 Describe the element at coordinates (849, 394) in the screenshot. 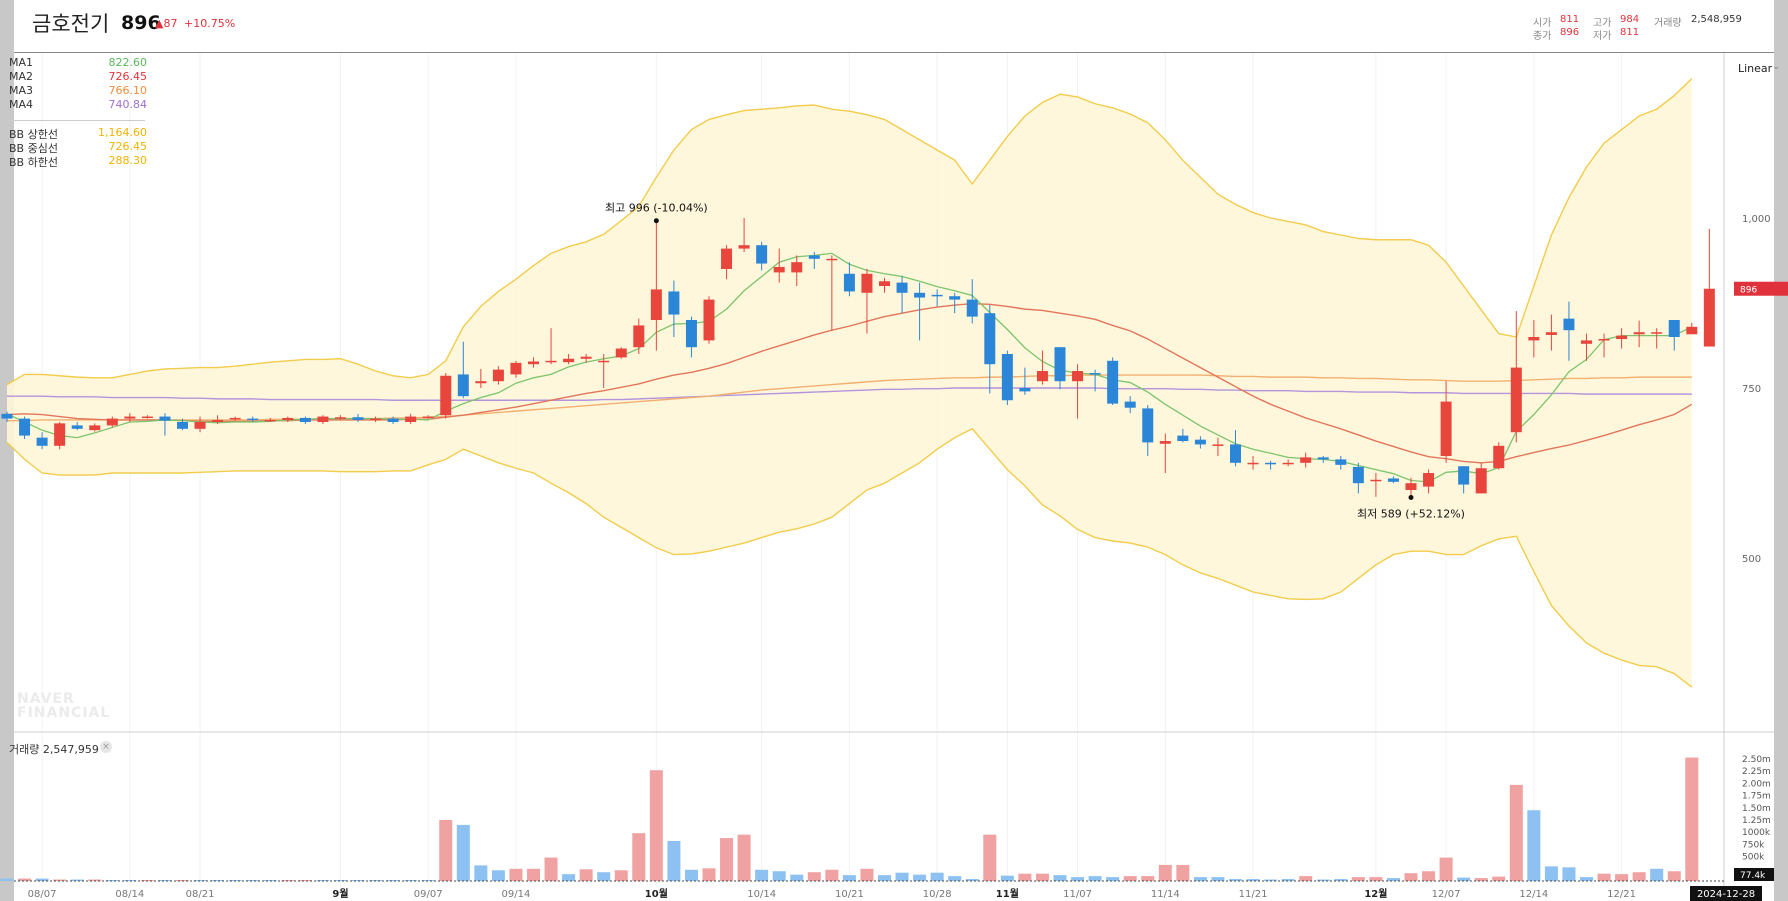

I see `ma4-line` at that location.